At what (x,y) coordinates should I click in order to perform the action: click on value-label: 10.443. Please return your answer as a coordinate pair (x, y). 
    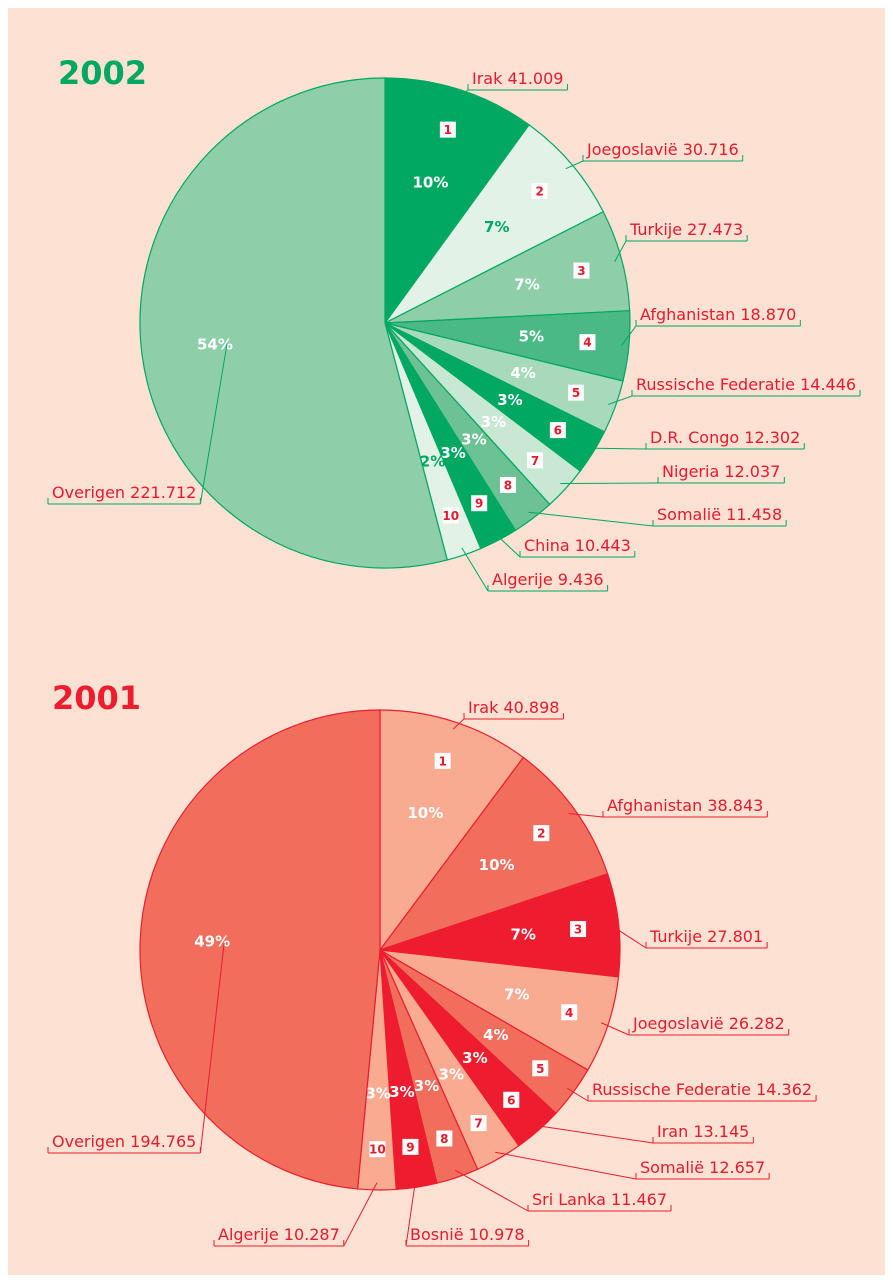
    Looking at the image, I should click on (603, 545).